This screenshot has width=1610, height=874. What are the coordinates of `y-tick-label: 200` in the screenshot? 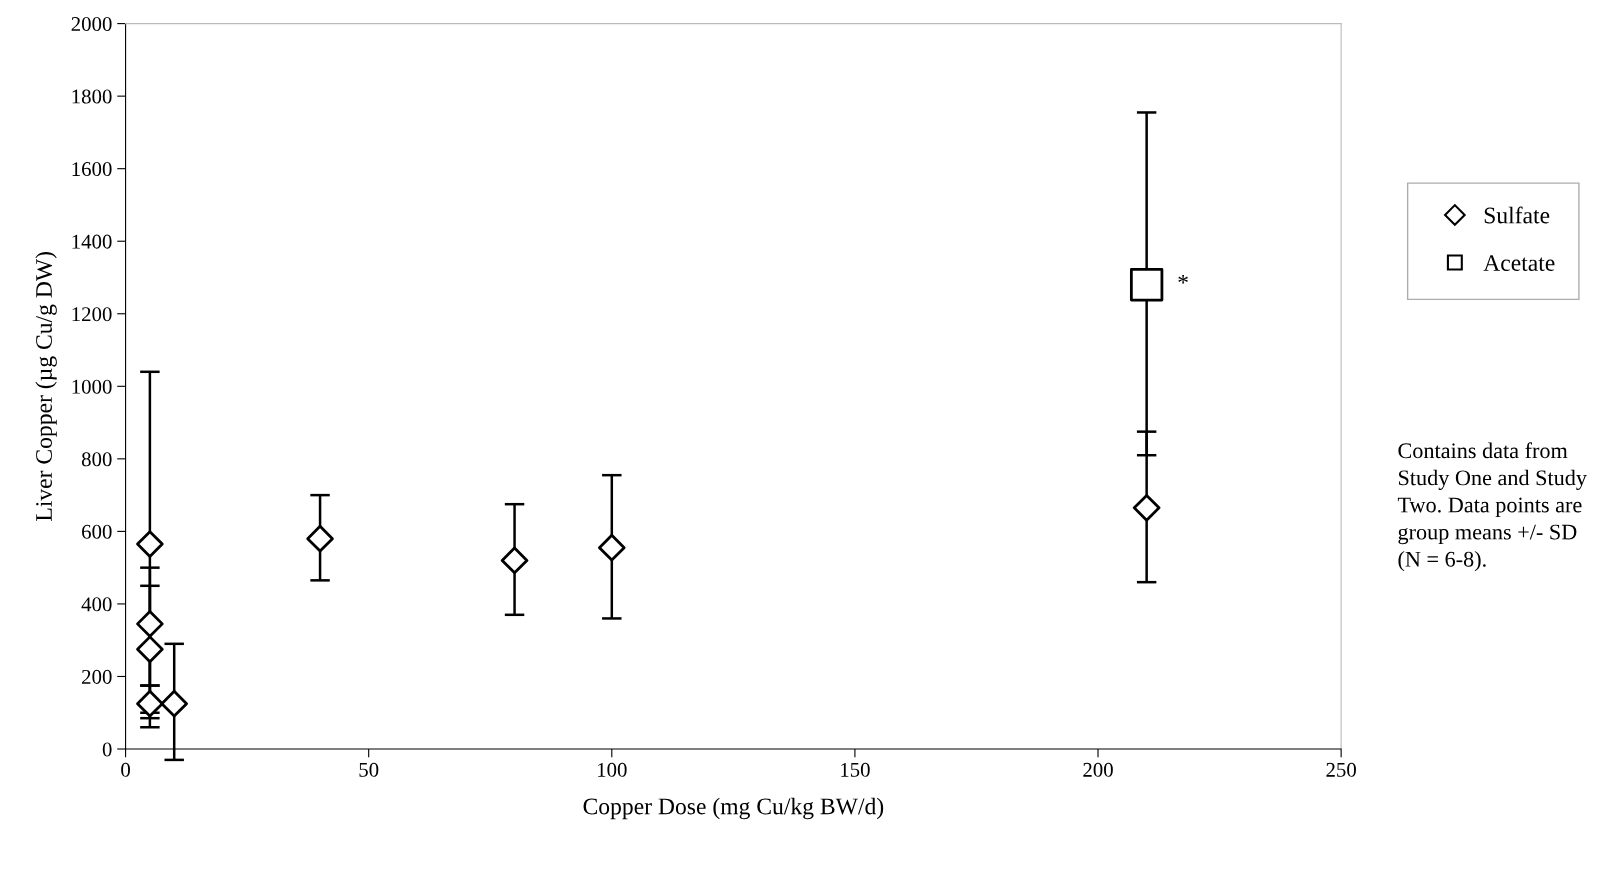 It's located at (97, 676).